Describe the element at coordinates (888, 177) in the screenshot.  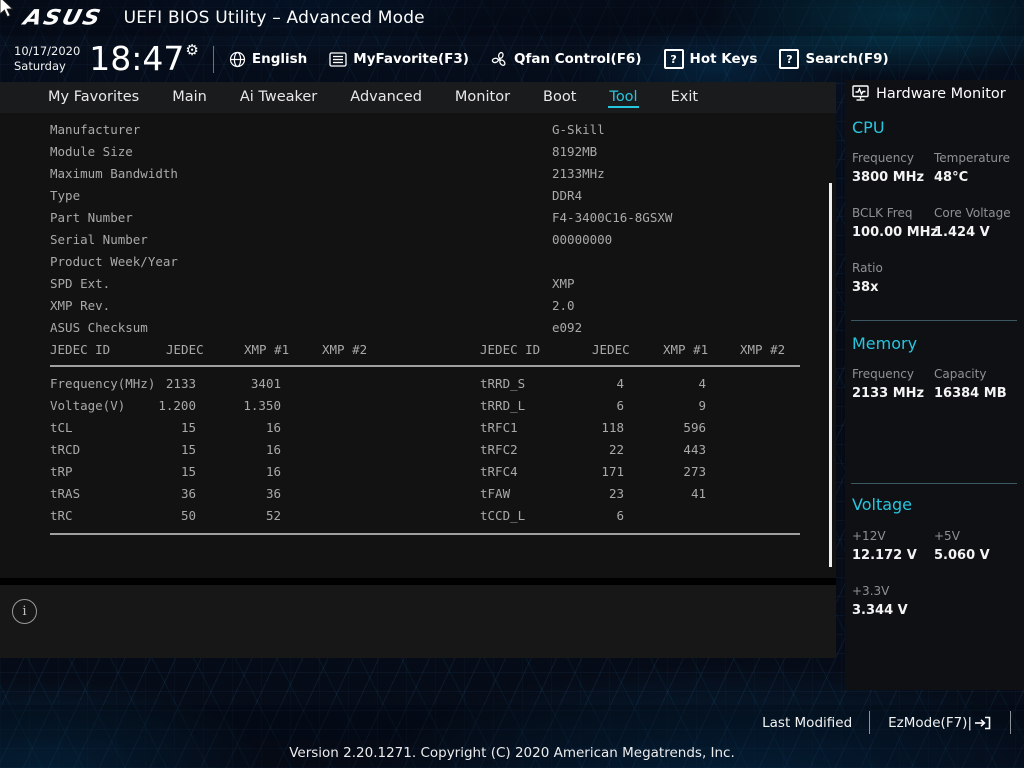
I see `cpu-frequency-value: 3800 MHz` at that location.